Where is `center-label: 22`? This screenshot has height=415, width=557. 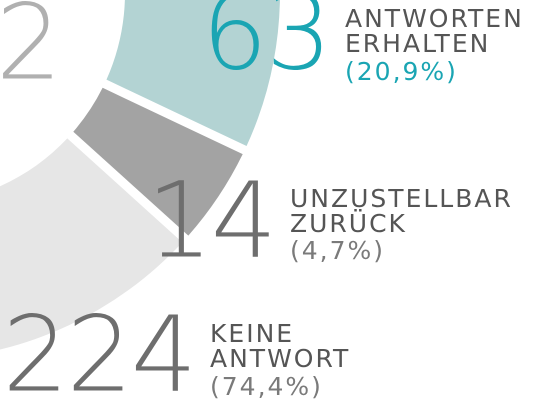 center-label: 22 is located at coordinates (30, 51).